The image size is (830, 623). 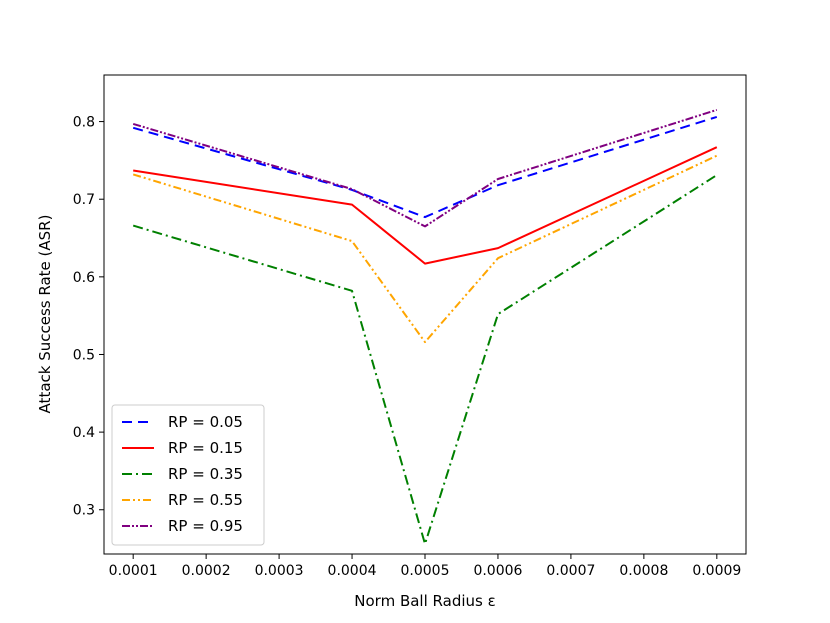 I want to click on x-tick-label: 0.0008, so click(x=643, y=571).